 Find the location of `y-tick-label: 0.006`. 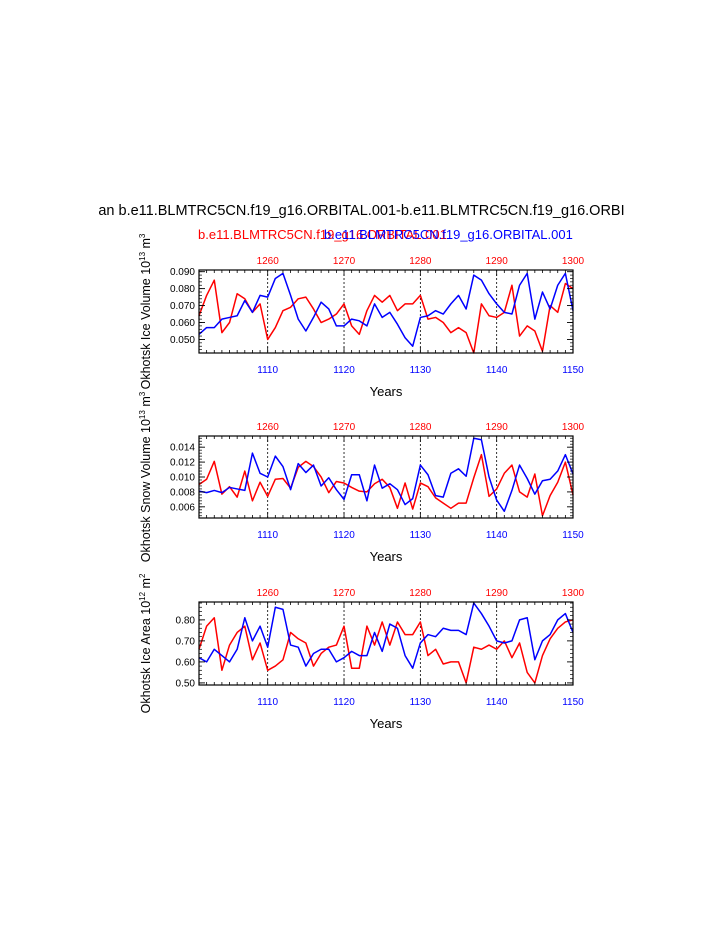

y-tick-label: 0.006 is located at coordinates (182, 507).